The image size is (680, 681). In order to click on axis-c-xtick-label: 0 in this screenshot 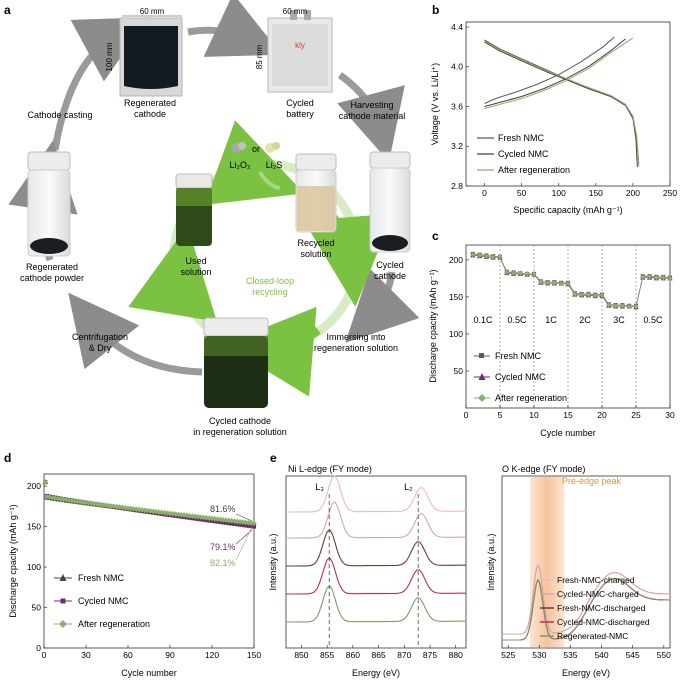, I will do `click(466, 415)`.